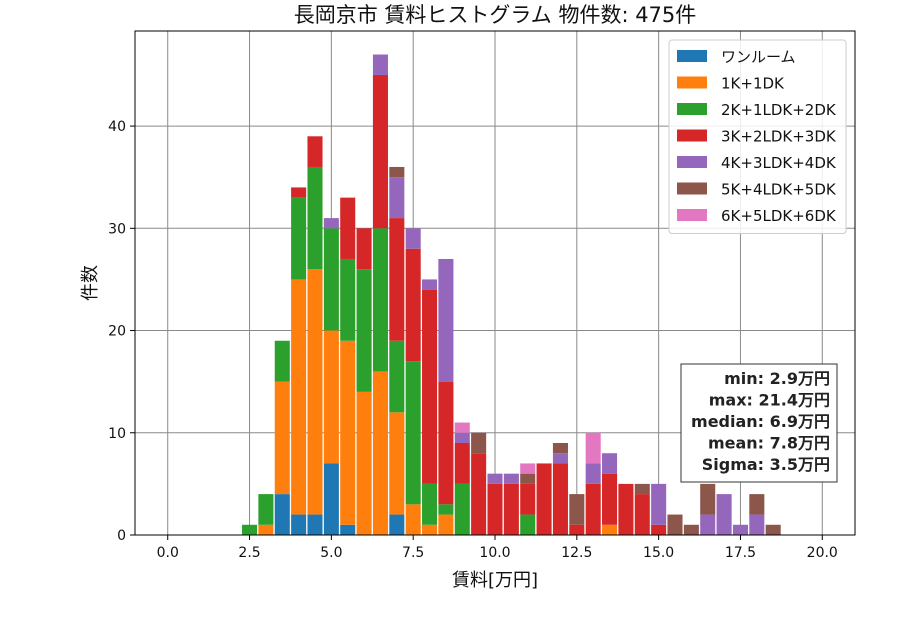  I want to click on legend-label: 6K+5LDK+6DK, so click(779, 216).